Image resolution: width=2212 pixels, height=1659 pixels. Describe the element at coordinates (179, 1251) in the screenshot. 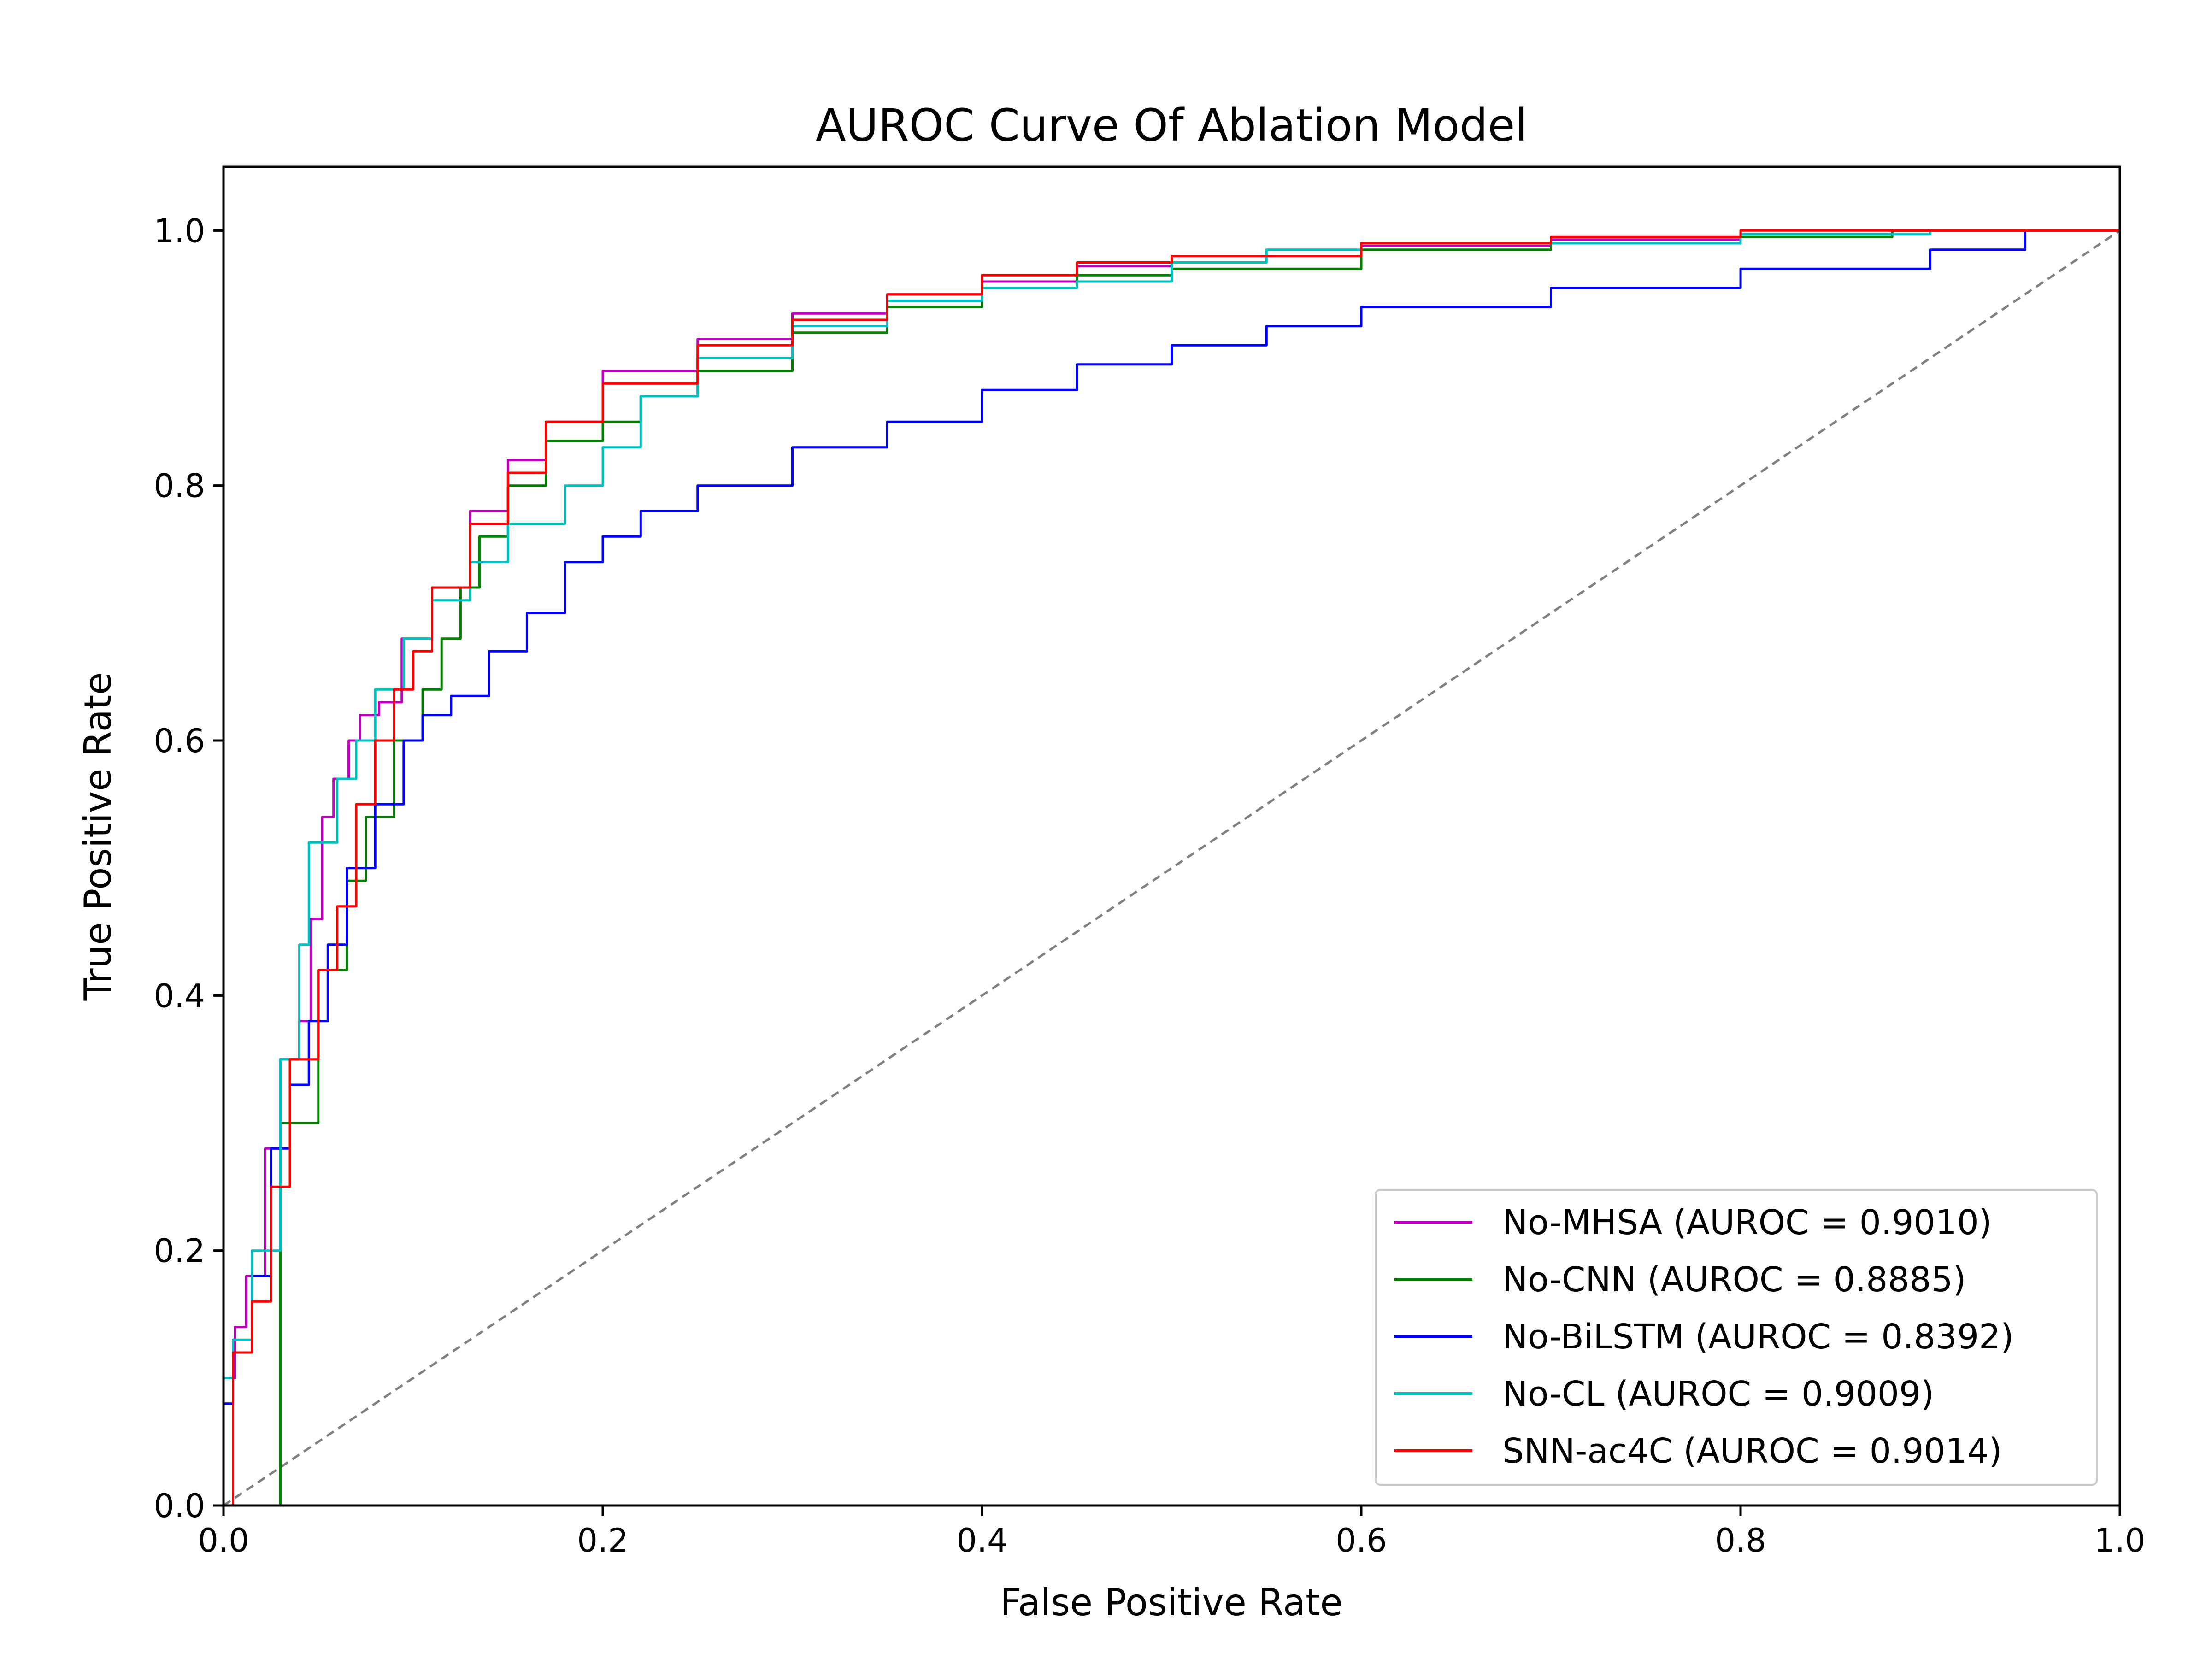

I see `y-tick-label: 0.2` at that location.